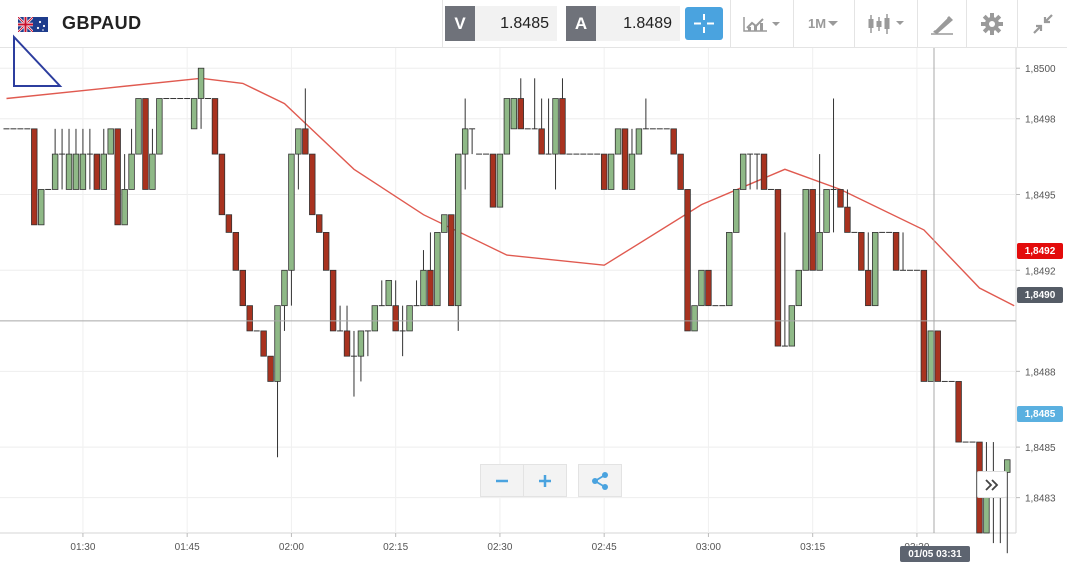  Describe the element at coordinates (1040, 120) in the screenshot. I see `price-tick-label: 1,8498` at that location.